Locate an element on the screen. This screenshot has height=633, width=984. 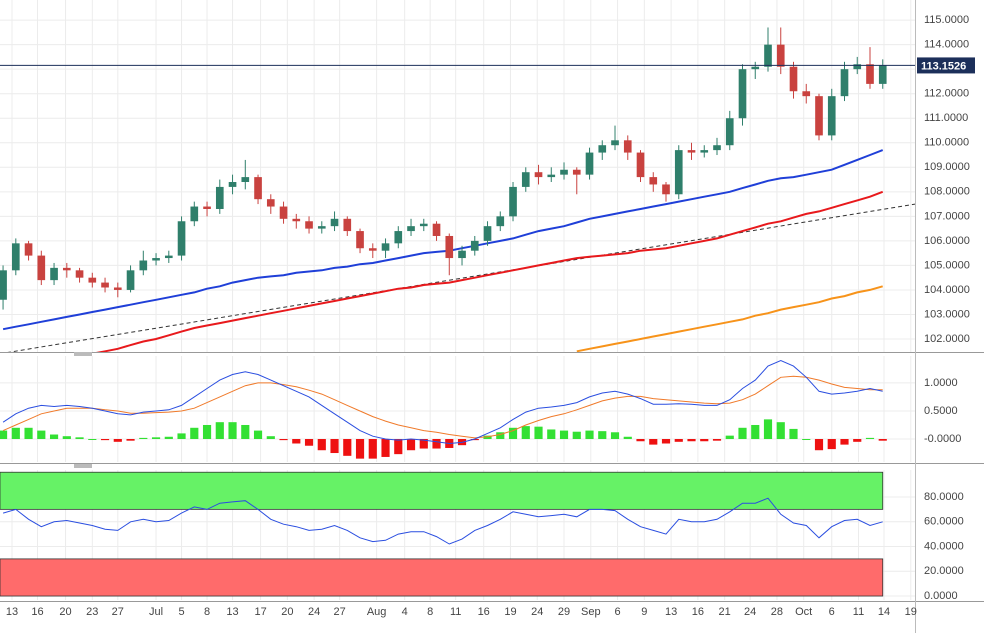
y-tick-label: 108.0000 is located at coordinates (947, 192).